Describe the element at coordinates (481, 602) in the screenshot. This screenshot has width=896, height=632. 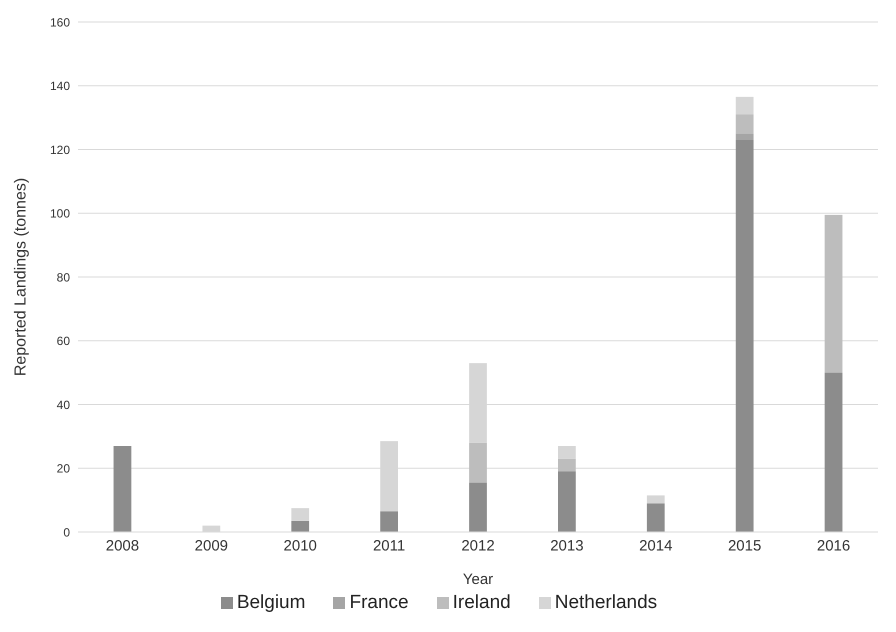
I see `legend-label: Ireland` at that location.